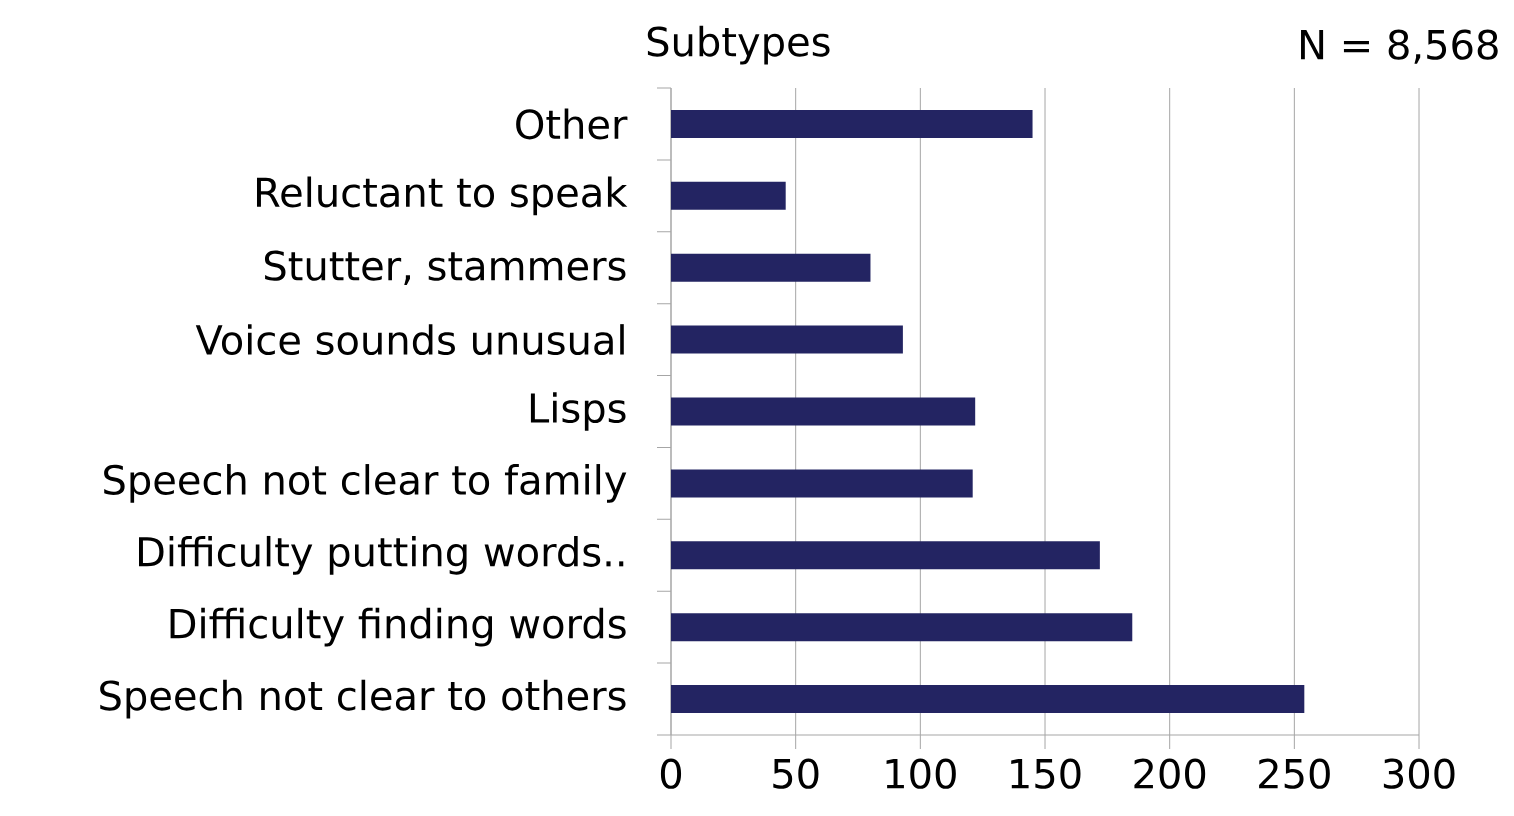  I want to click on y-tick-label: Other, so click(572, 124).